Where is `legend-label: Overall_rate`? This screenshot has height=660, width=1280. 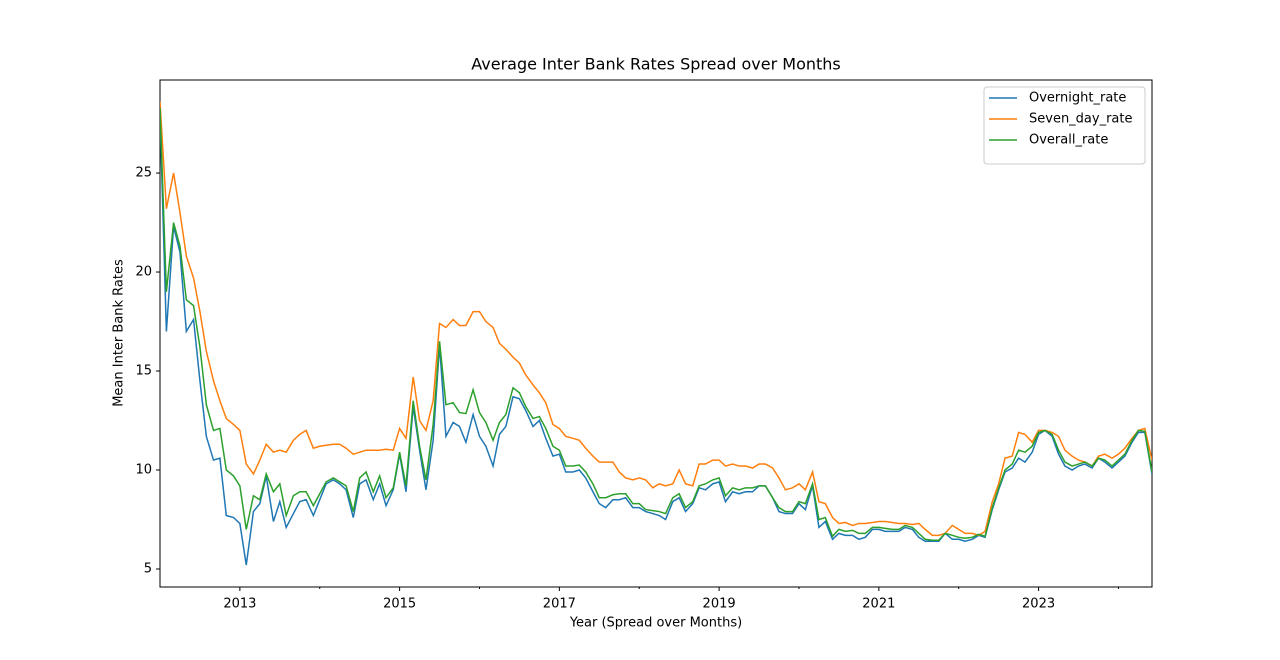
legend-label: Overall_rate is located at coordinates (1068, 140).